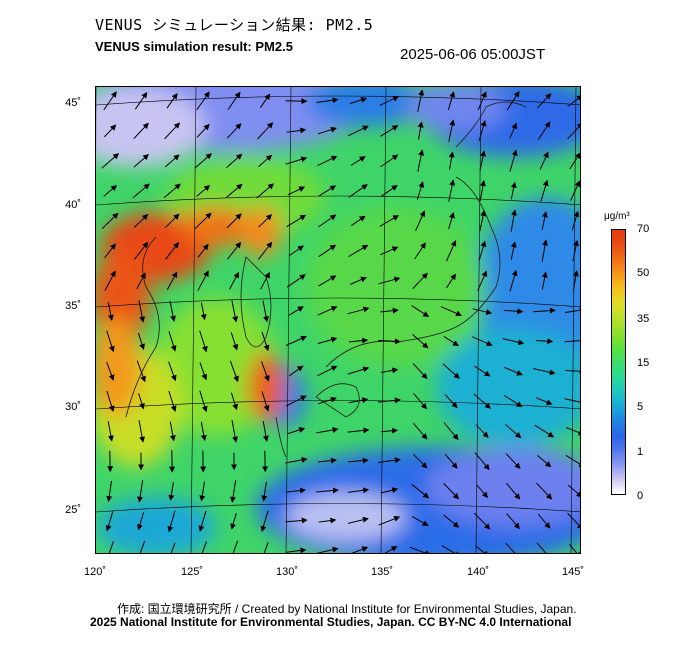 The height and width of the screenshot is (649, 700). I want to click on legend-tick-35: 35, so click(643, 319).